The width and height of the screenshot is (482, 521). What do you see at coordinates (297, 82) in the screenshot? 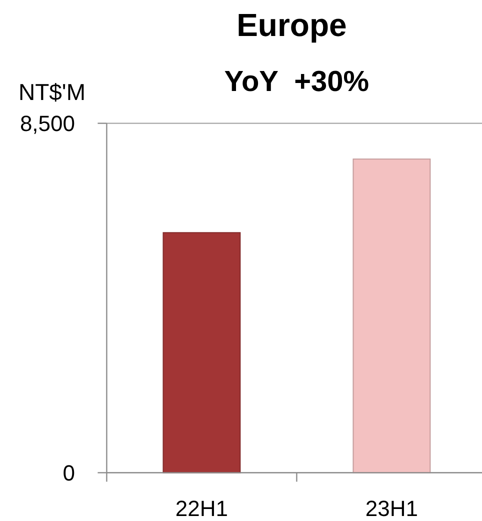
I see `chart-subtitle: YoY +30%` at bounding box center [297, 82].